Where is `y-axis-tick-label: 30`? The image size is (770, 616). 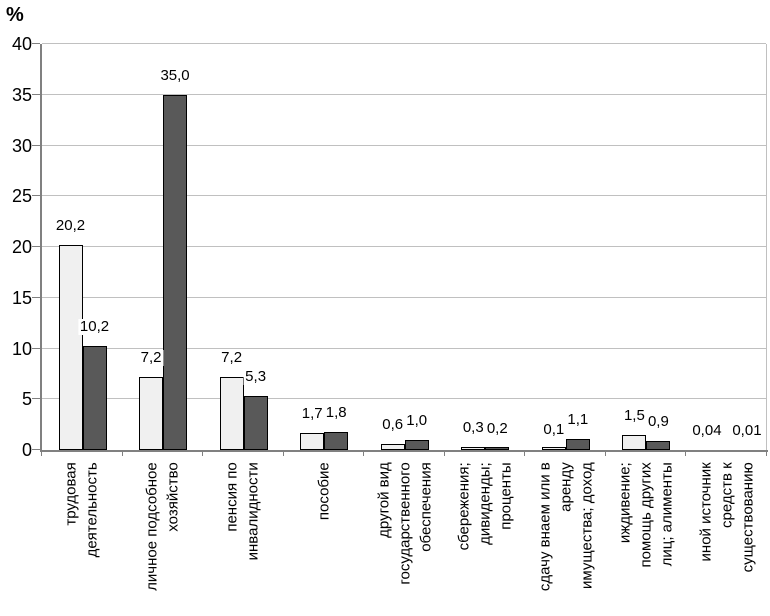 y-axis-tick-label: 30 is located at coordinates (21, 145).